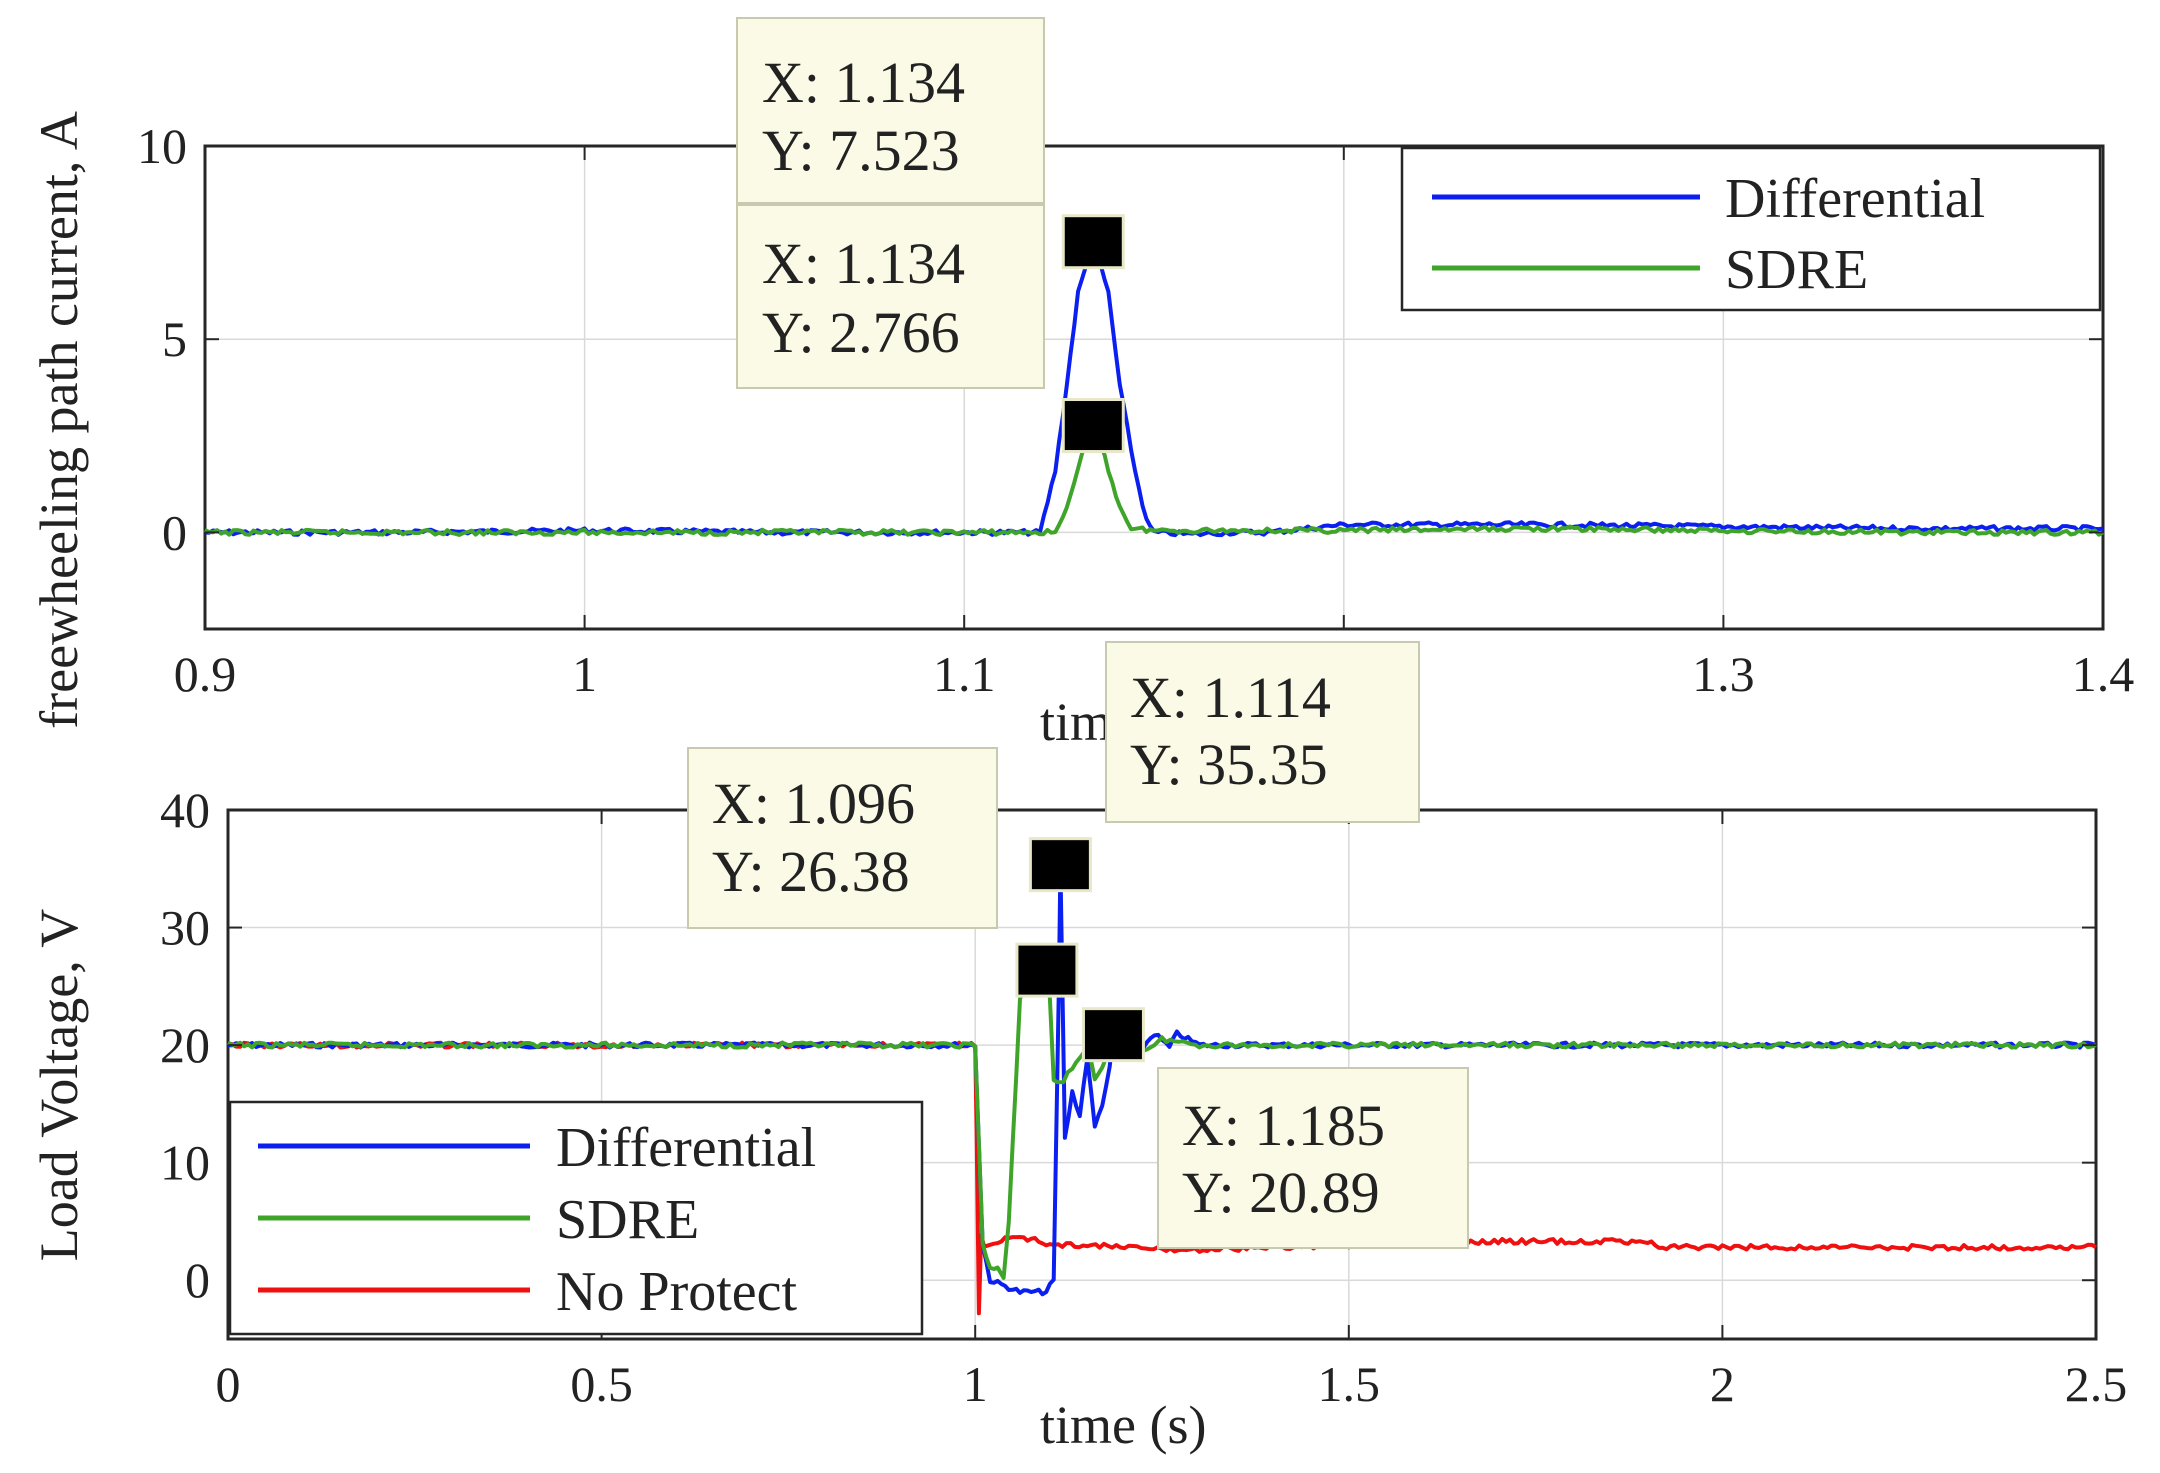 Image resolution: width=2160 pixels, height=1473 pixels. Describe the element at coordinates (2103, 674) in the screenshot. I see `top-x-tick-label: 1.4` at that location.